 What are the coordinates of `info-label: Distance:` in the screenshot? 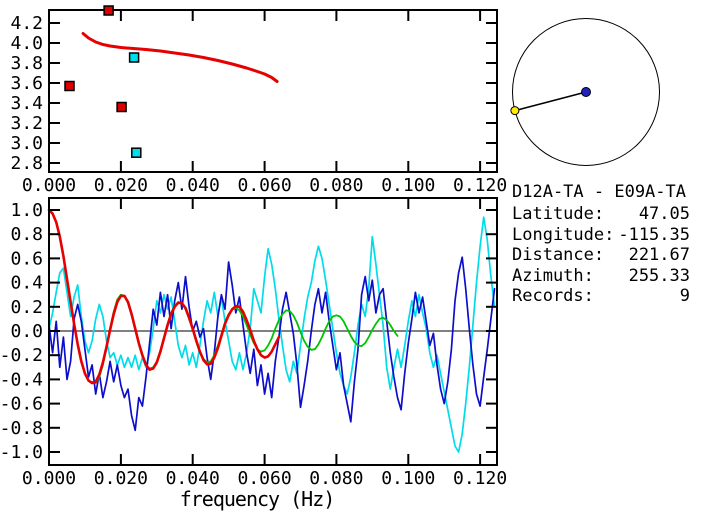 It's located at (558, 255).